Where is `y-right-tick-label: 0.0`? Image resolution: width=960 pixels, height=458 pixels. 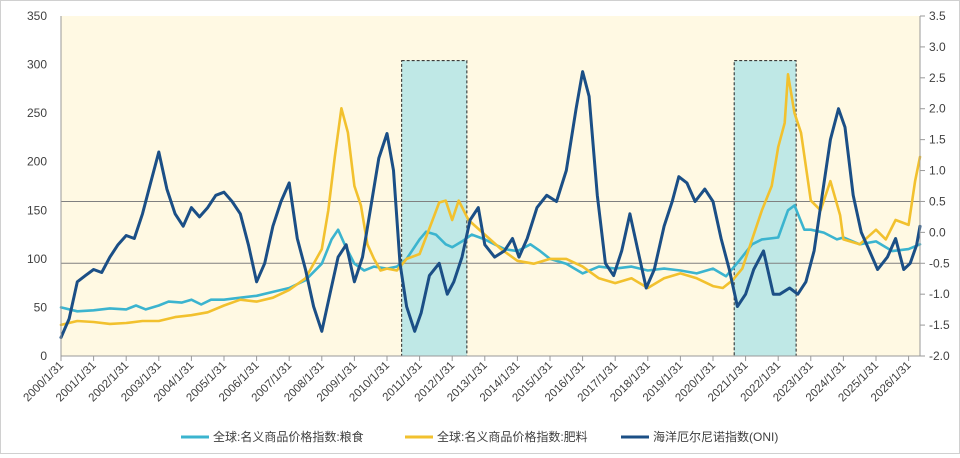 y-right-tick-label: 0.0 is located at coordinates (937, 232).